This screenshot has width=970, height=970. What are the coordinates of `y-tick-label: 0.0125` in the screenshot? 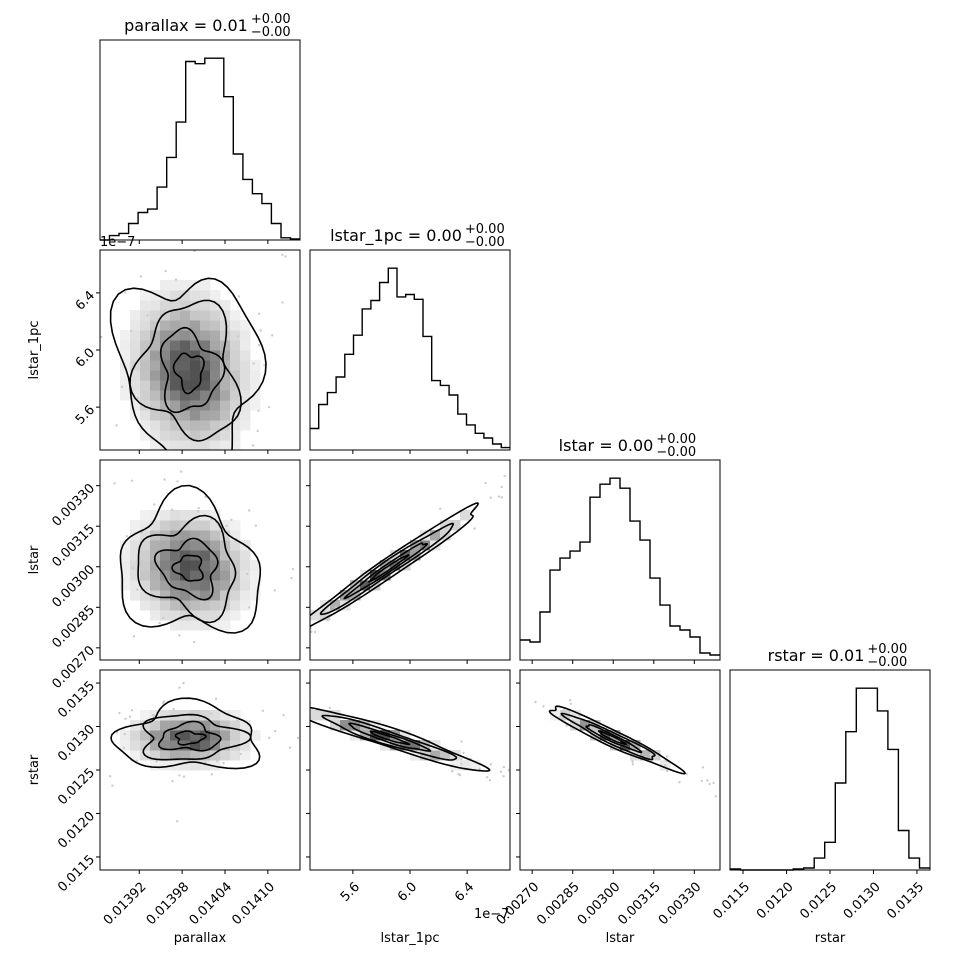 It's located at (76, 786).